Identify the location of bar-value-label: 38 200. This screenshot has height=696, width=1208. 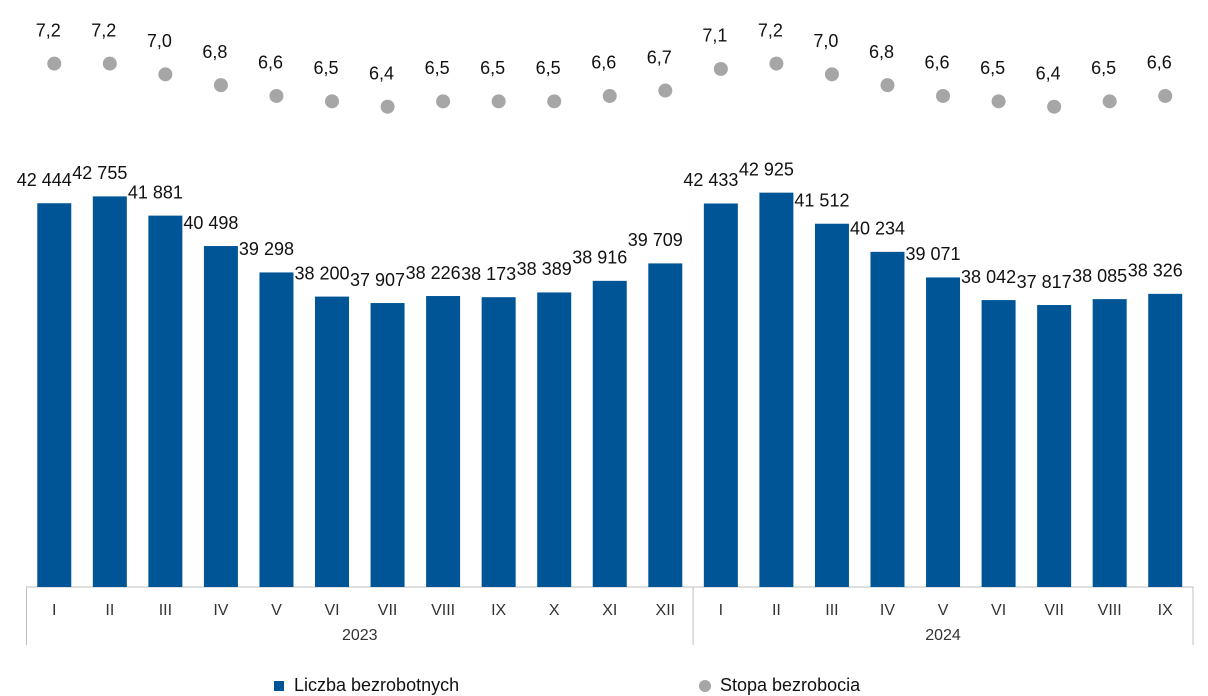
(321, 273).